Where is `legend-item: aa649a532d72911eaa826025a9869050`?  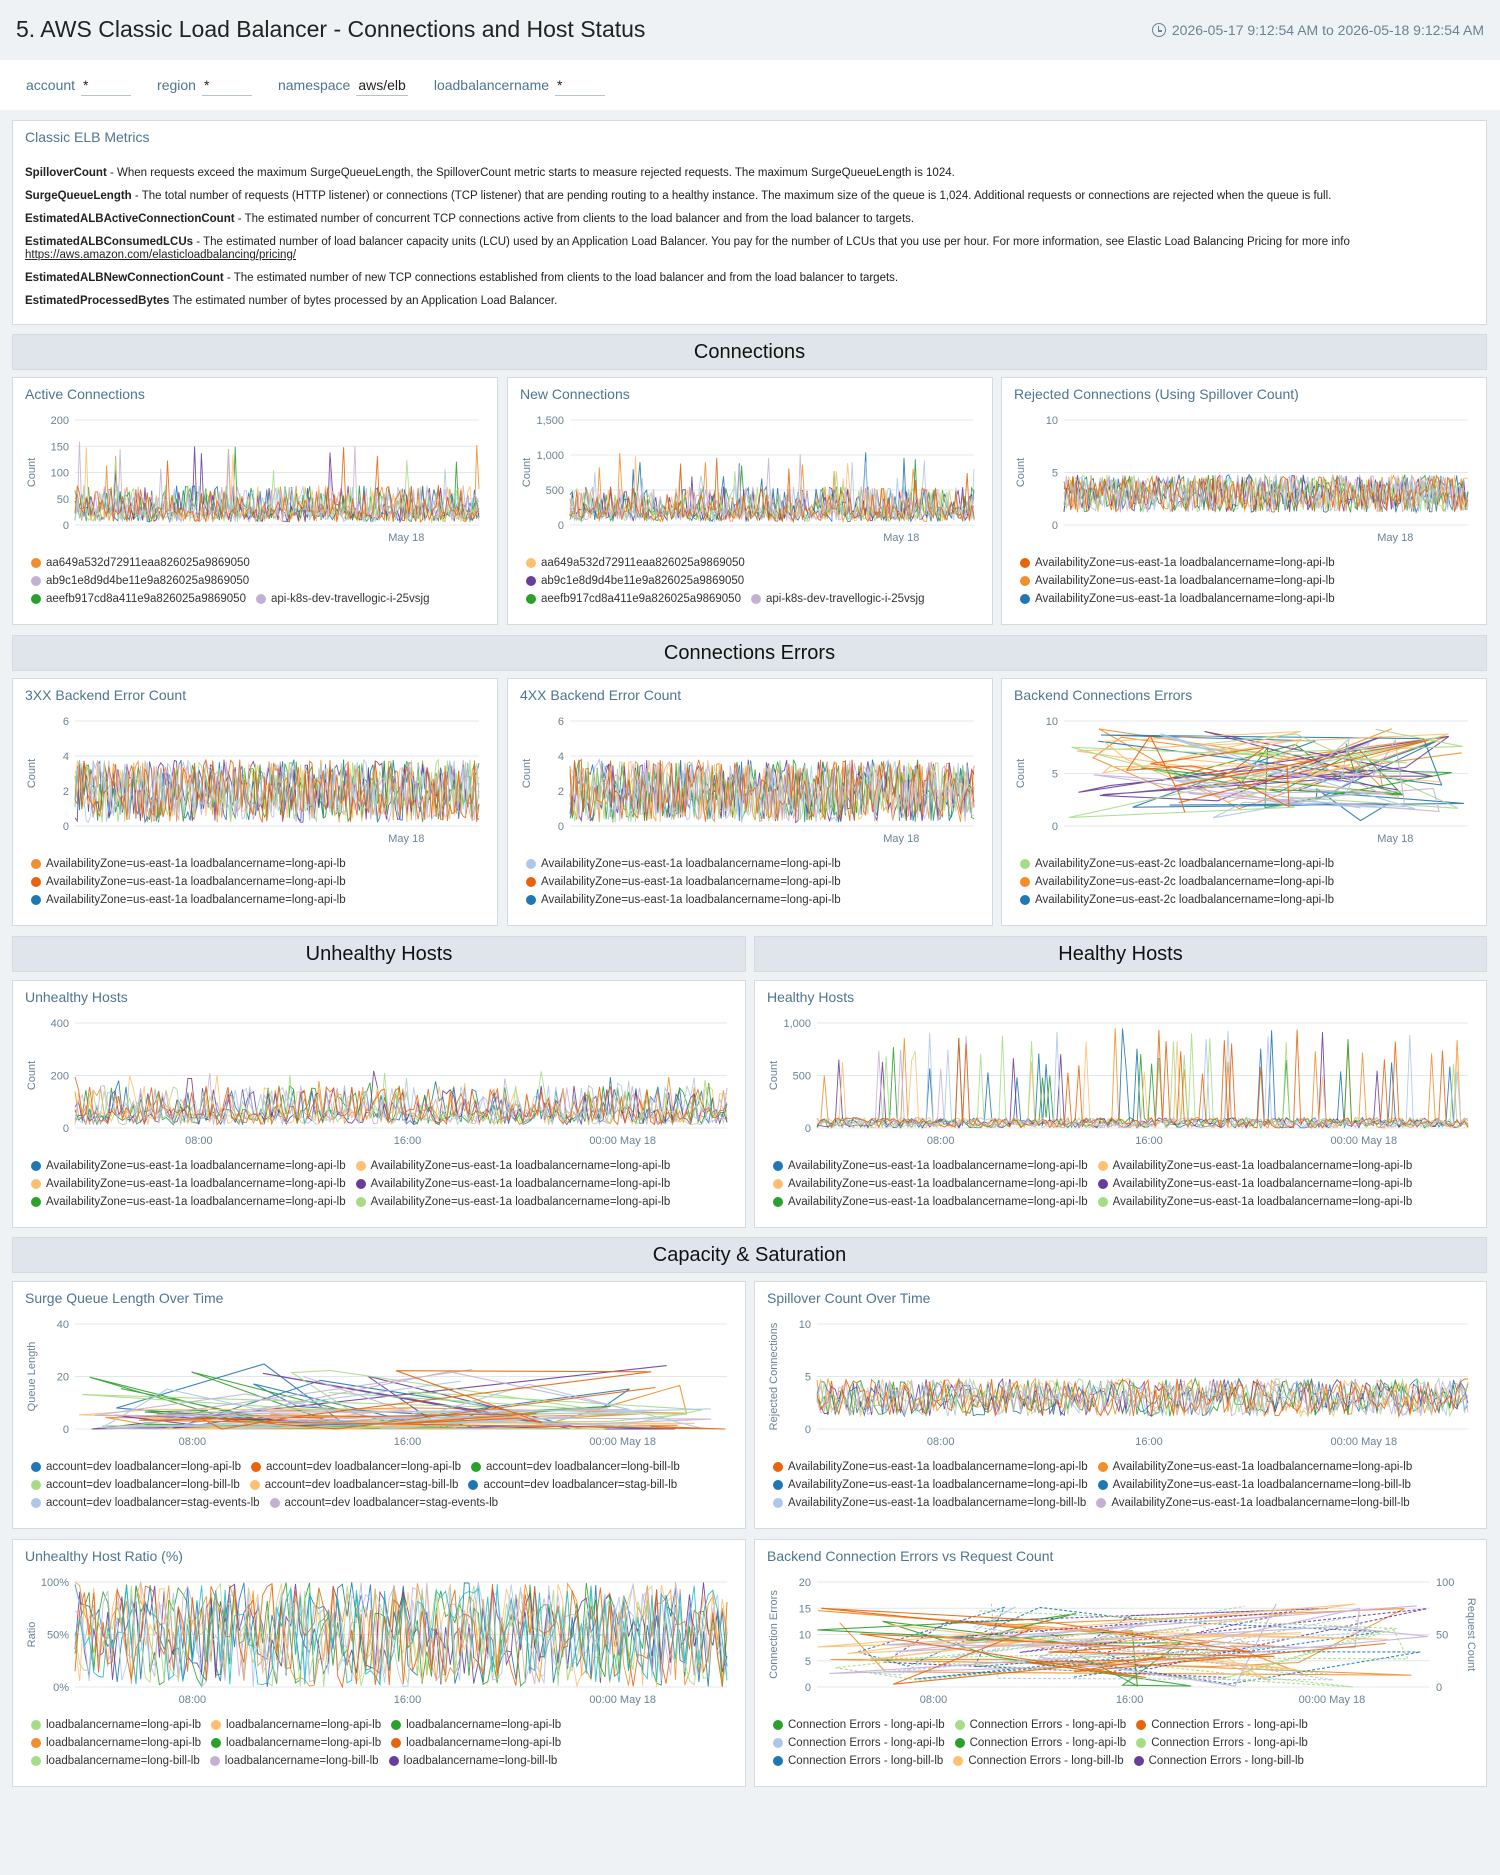 legend-item: aa649a532d72911eaa826025a9869050 is located at coordinates (635, 562).